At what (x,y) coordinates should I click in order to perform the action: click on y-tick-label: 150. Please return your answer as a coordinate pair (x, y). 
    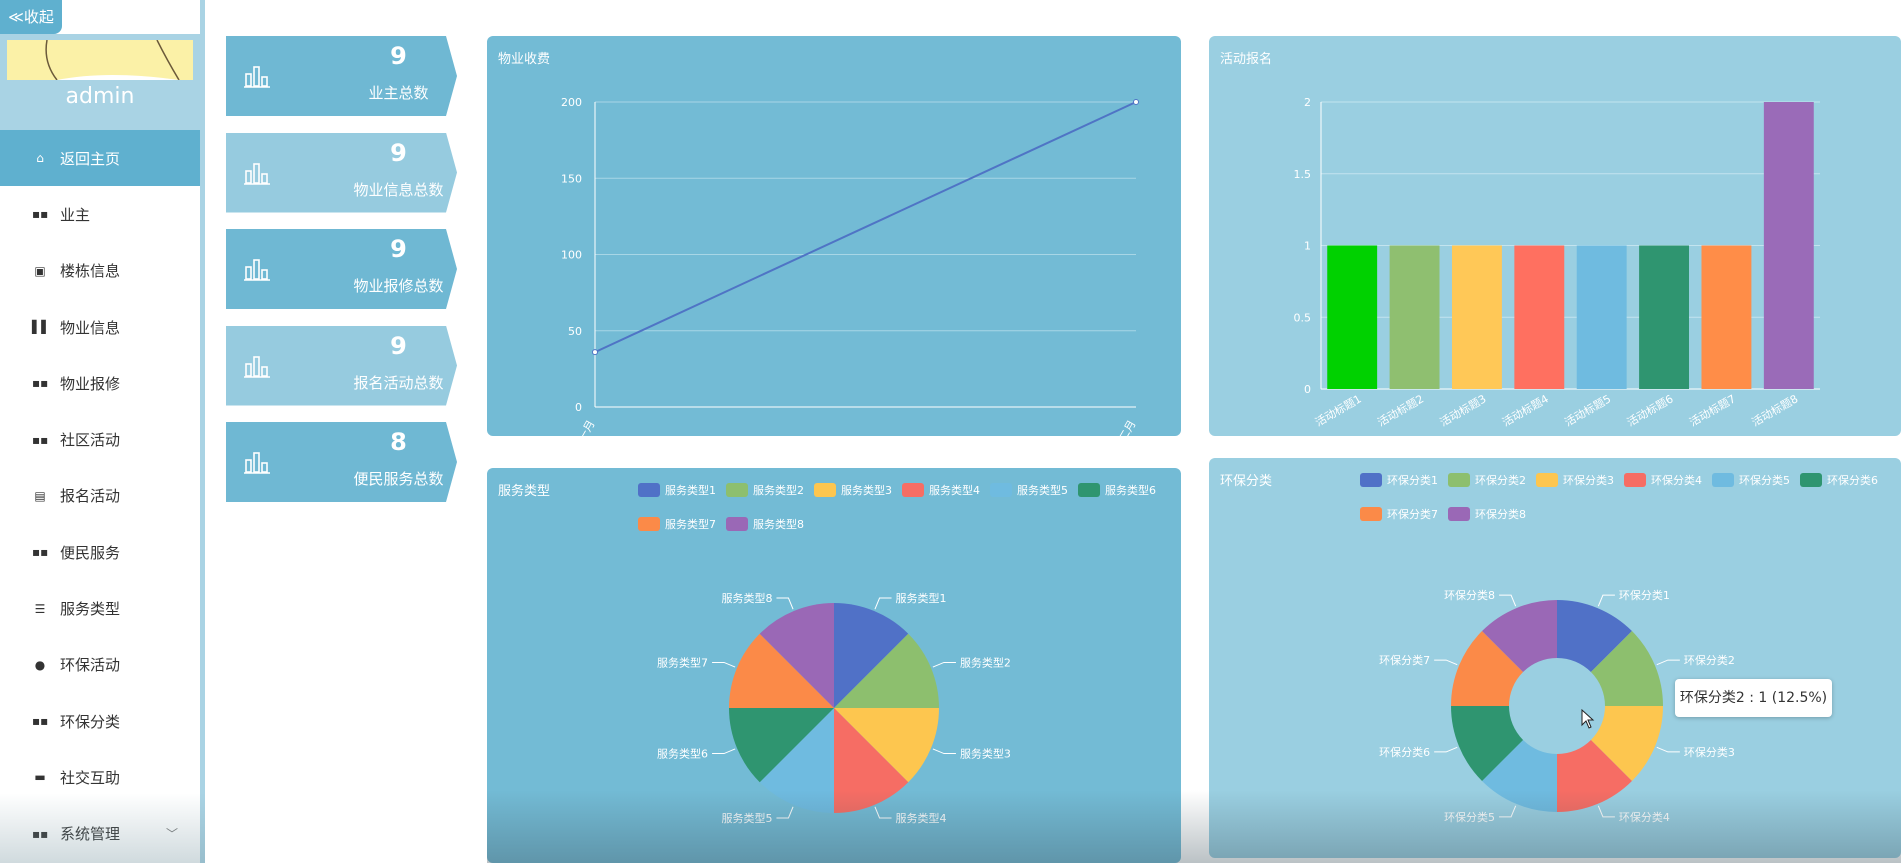
    Looking at the image, I should click on (571, 178).